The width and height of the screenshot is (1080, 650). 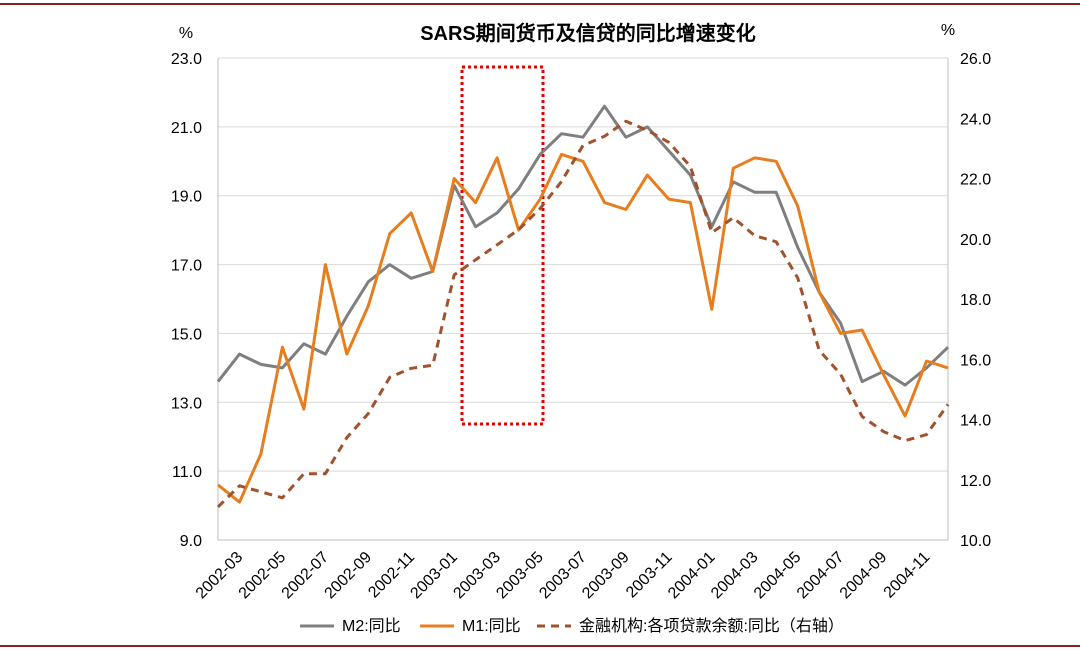 I want to click on left-tick-label: 17.0, so click(x=186, y=266).